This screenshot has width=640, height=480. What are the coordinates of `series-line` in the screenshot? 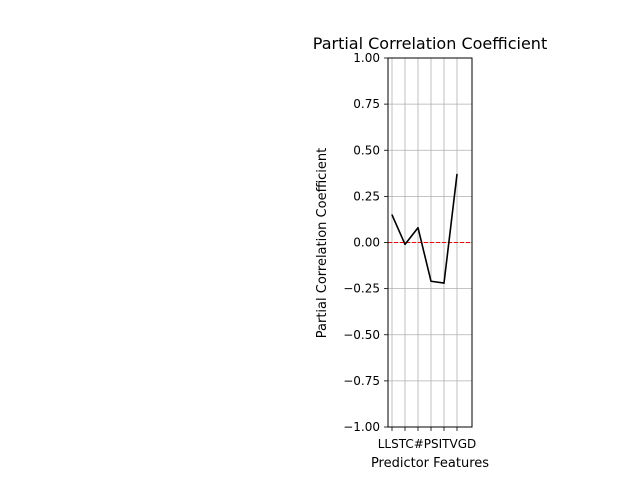 It's located at (424, 229).